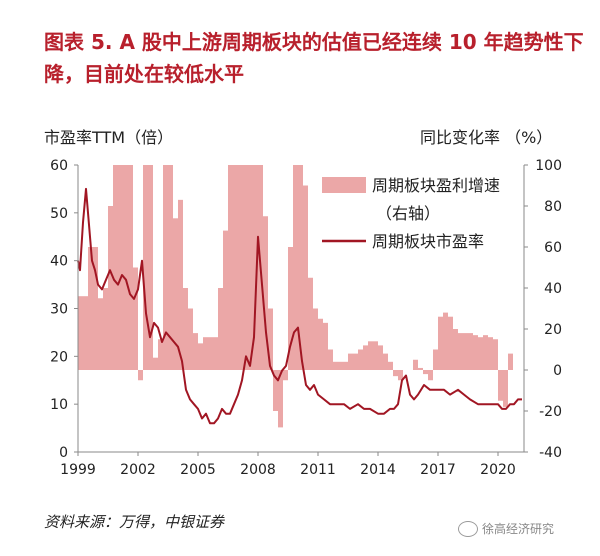  What do you see at coordinates (553, 330) in the screenshot?
I see `right-tick-label: 20` at bounding box center [553, 330].